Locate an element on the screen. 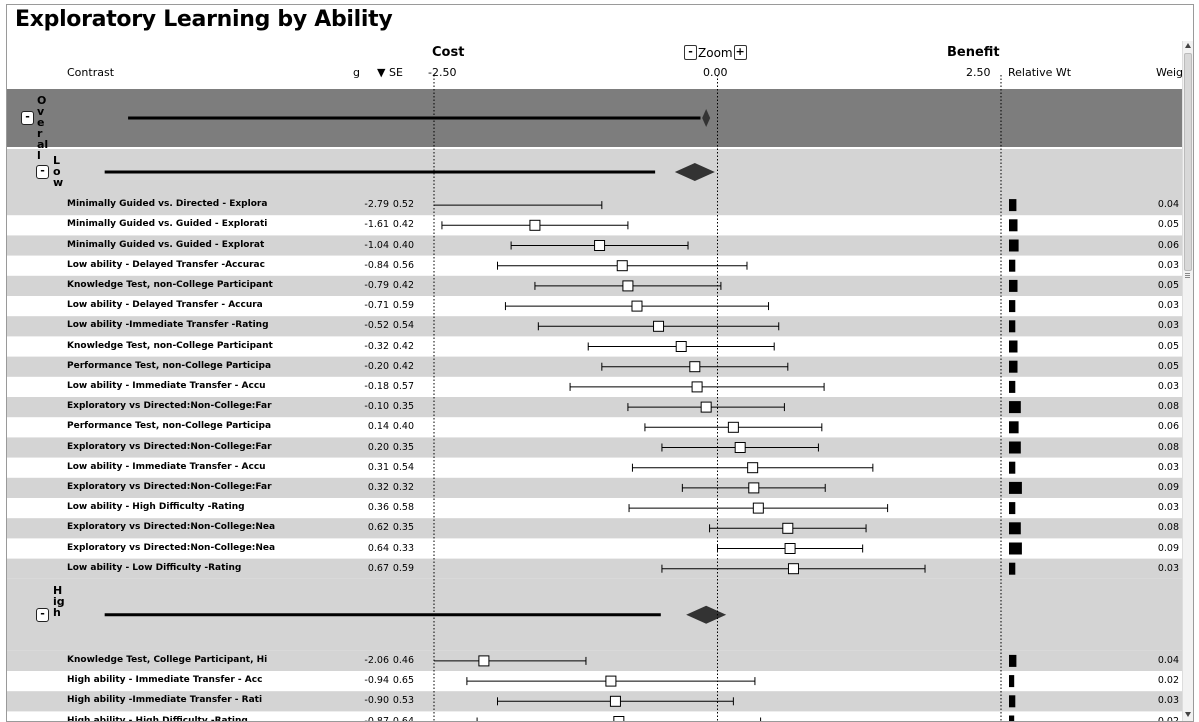 This screenshot has width=1199, height=722. contrast-label: Minimally Guided vs. Guided - Explorati is located at coordinates (167, 224).